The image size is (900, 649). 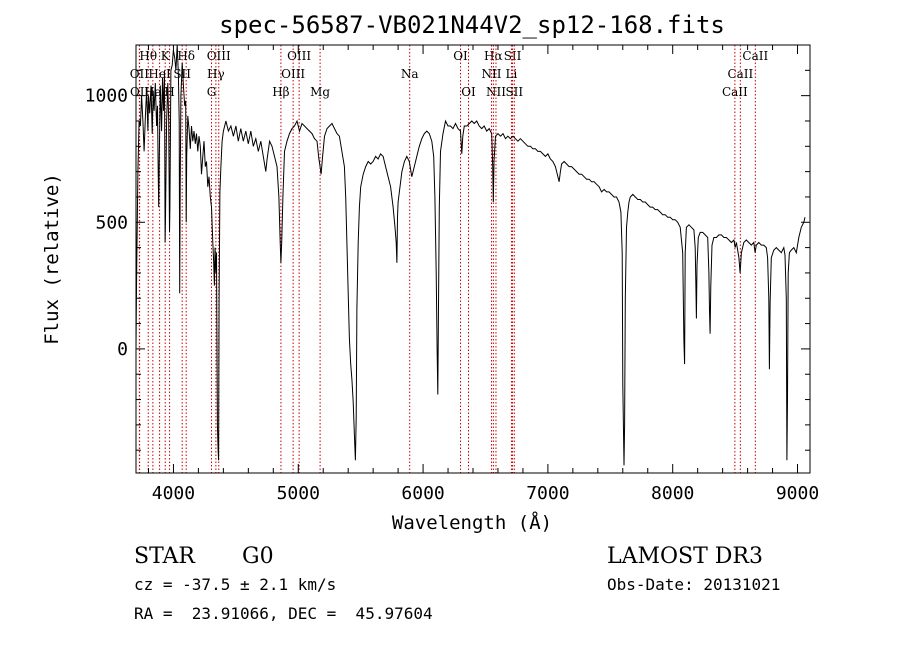 What do you see at coordinates (797, 493) in the screenshot?
I see `x-tick-label-5: 9000` at bounding box center [797, 493].